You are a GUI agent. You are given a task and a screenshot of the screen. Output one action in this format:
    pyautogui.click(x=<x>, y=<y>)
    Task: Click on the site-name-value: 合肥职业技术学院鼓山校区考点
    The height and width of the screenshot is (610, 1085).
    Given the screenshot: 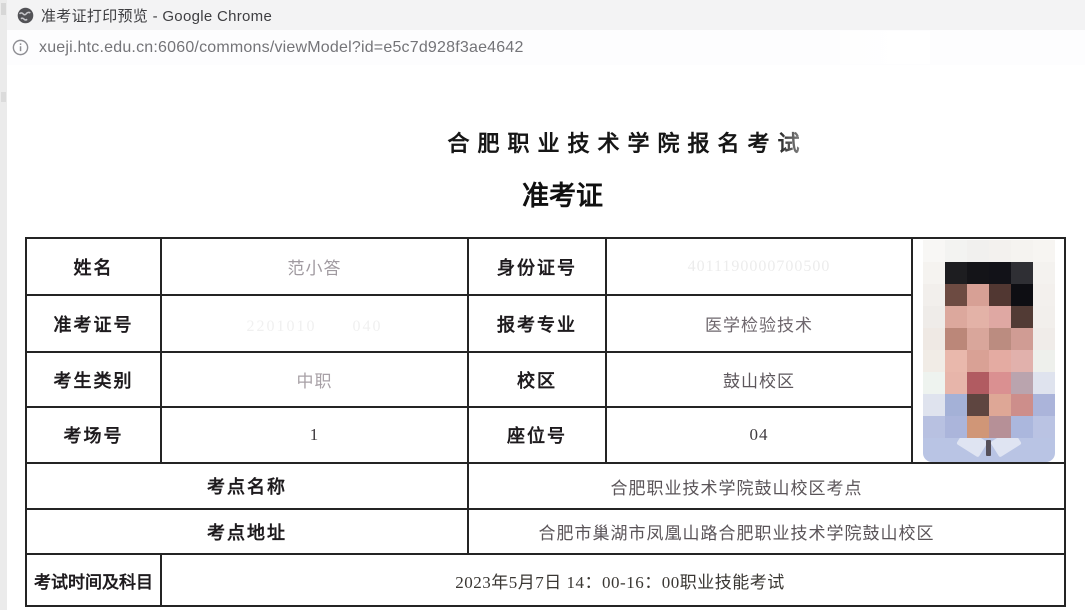 What is the action you would take?
    pyautogui.click(x=766, y=486)
    